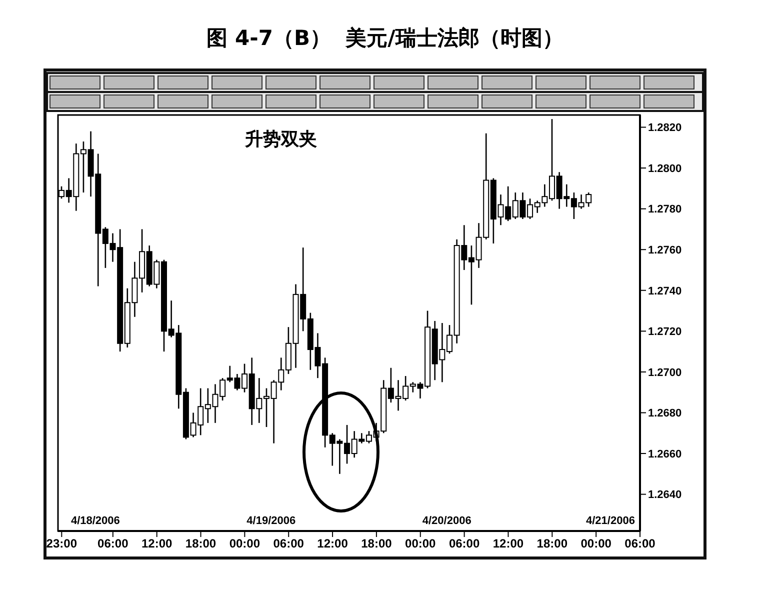 The height and width of the screenshot is (590, 770). I want to click on annotation: 升势双夹, so click(281, 139).